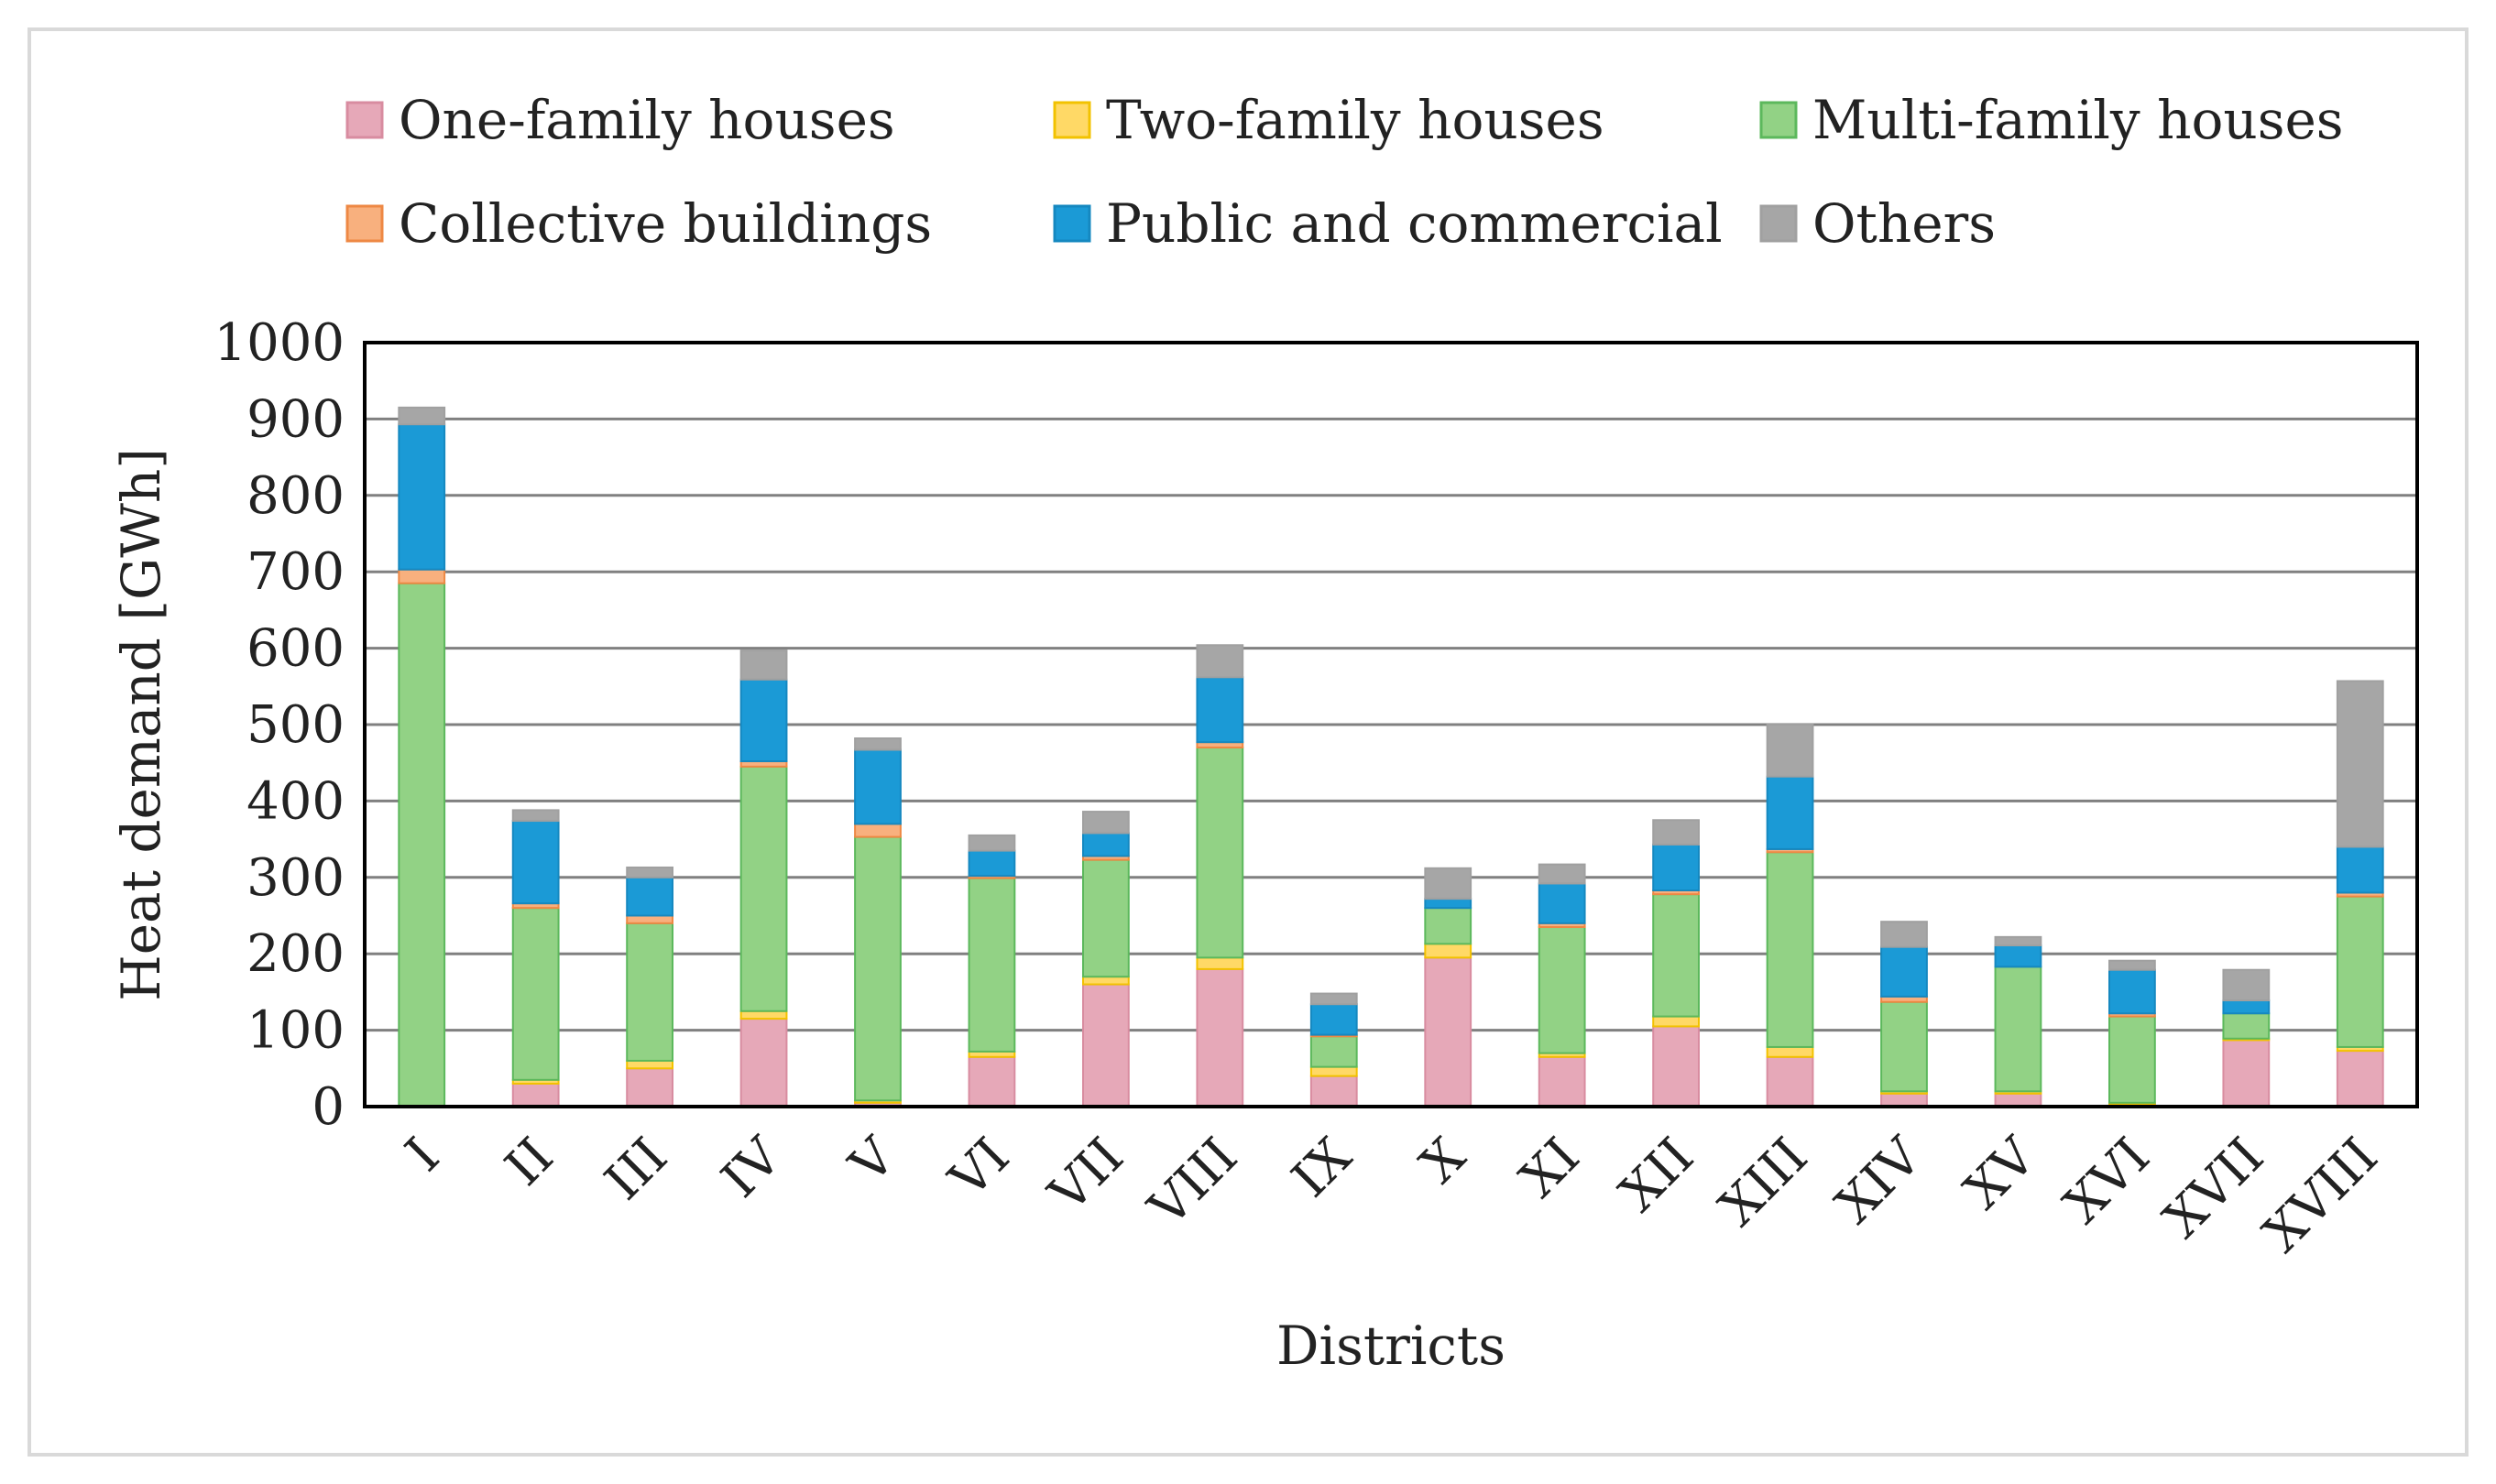 This screenshot has width=2496, height=1484. Describe the element at coordinates (1355, 120) in the screenshot. I see `legend-label: Two-family houses` at that location.